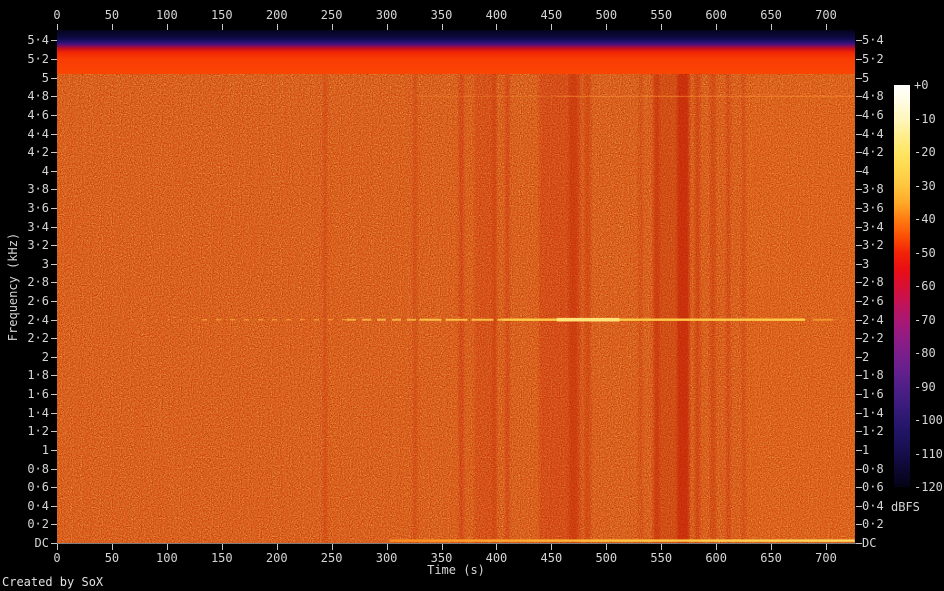  I want to click on y-tick-label-right: 3·6, so click(873, 207).